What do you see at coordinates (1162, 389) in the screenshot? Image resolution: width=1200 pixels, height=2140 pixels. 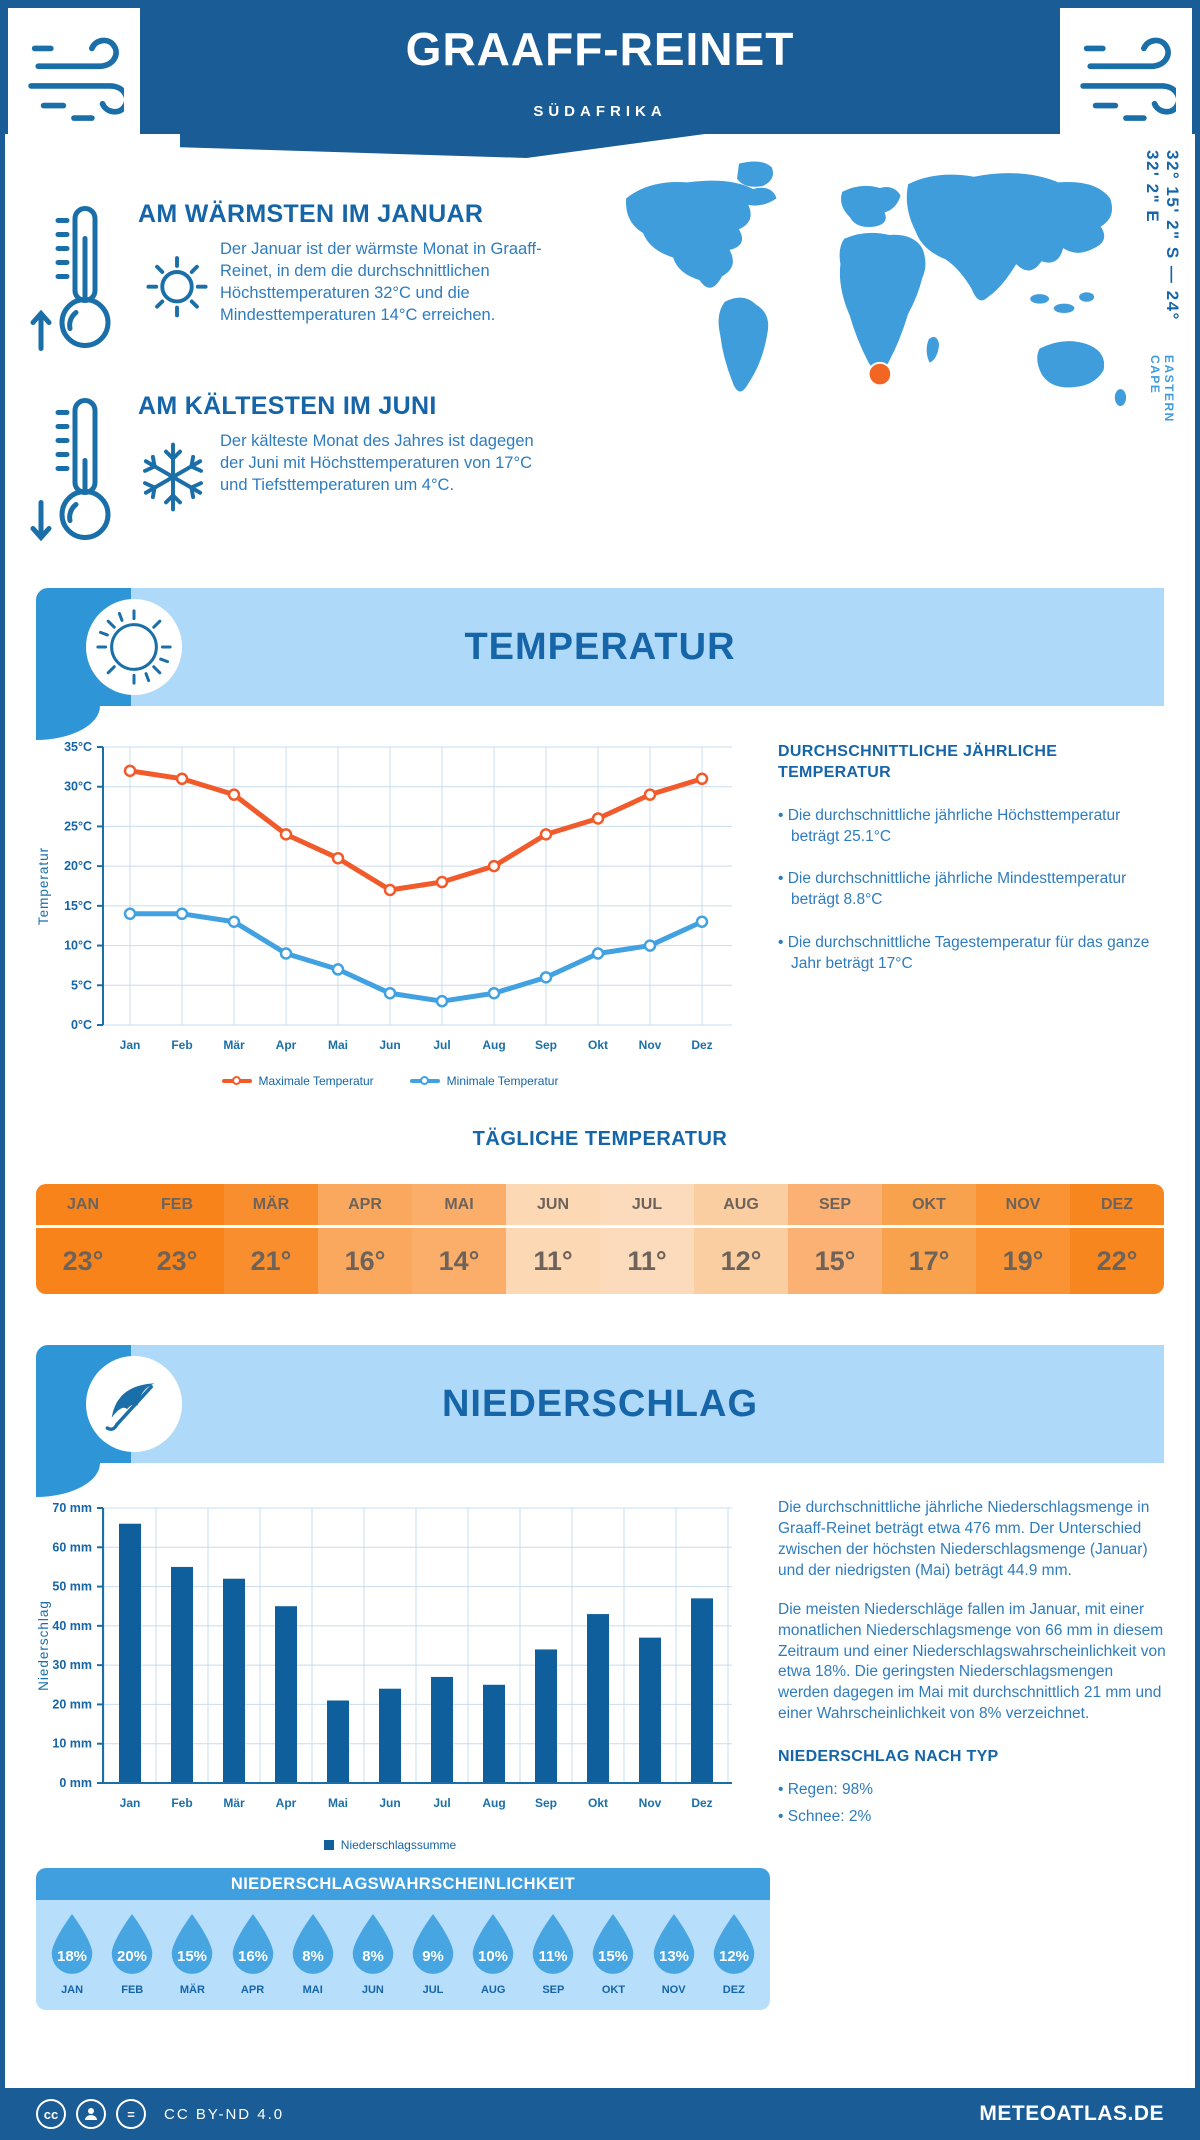 I see `map-region: EASTERN CAPE` at bounding box center [1162, 389].